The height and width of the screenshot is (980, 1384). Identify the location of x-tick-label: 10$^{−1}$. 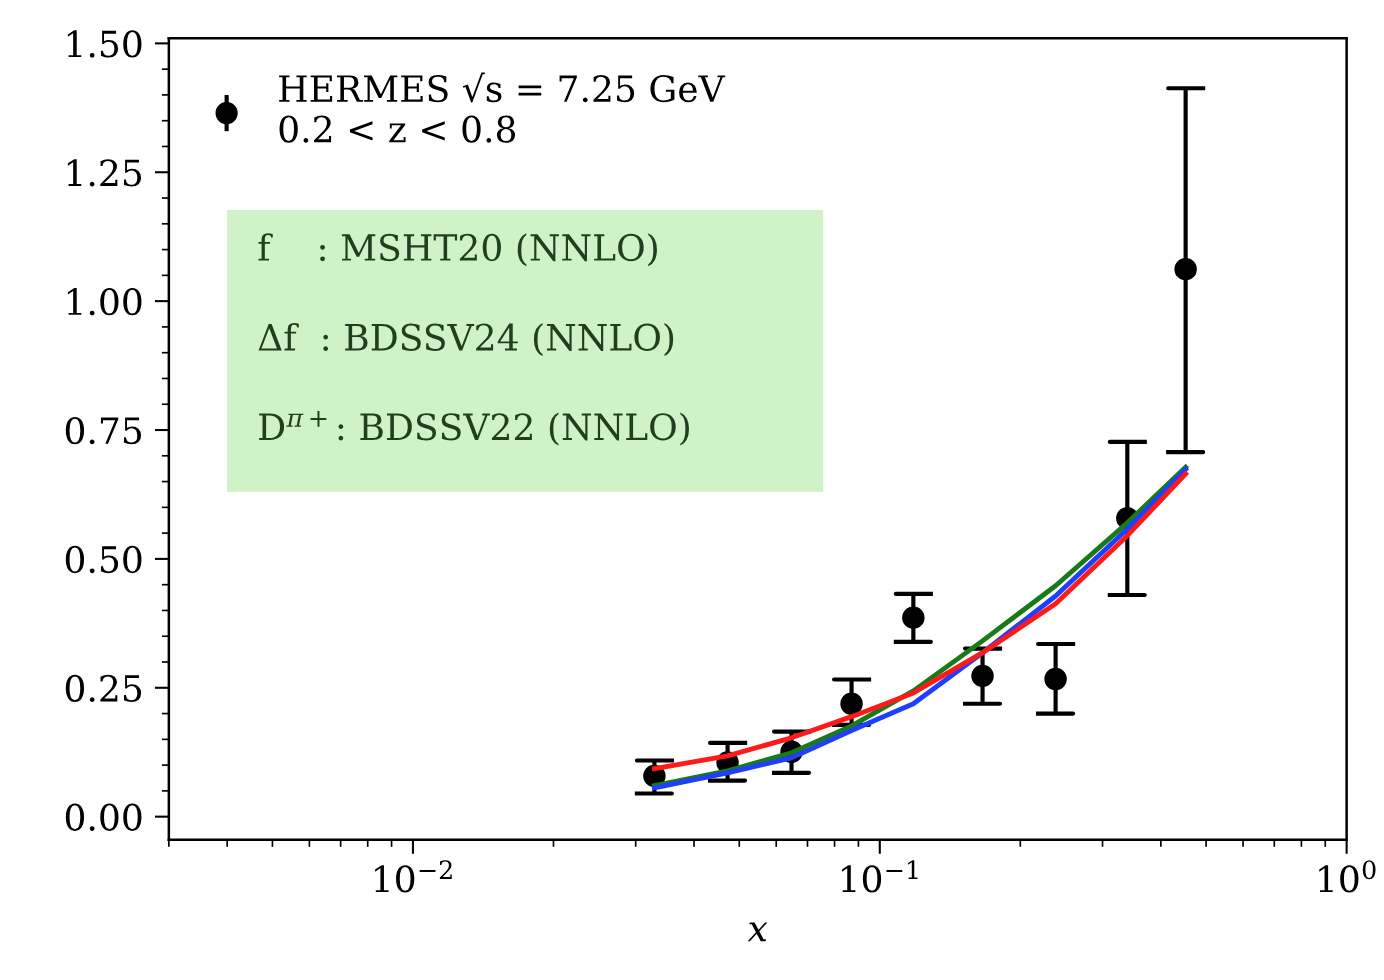
(879, 876).